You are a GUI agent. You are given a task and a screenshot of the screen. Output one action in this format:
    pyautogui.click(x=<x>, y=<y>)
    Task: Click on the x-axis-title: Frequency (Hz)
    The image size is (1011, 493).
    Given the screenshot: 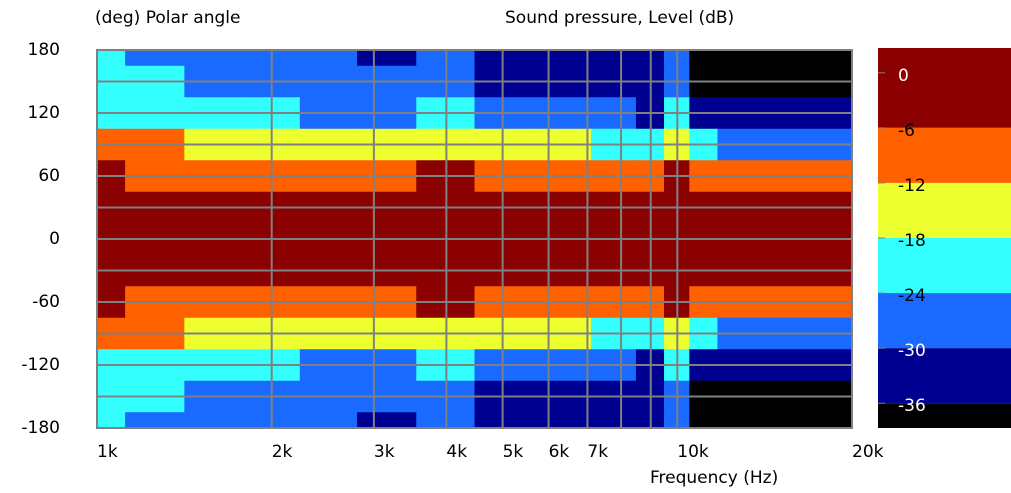 What is the action you would take?
    pyautogui.click(x=714, y=478)
    